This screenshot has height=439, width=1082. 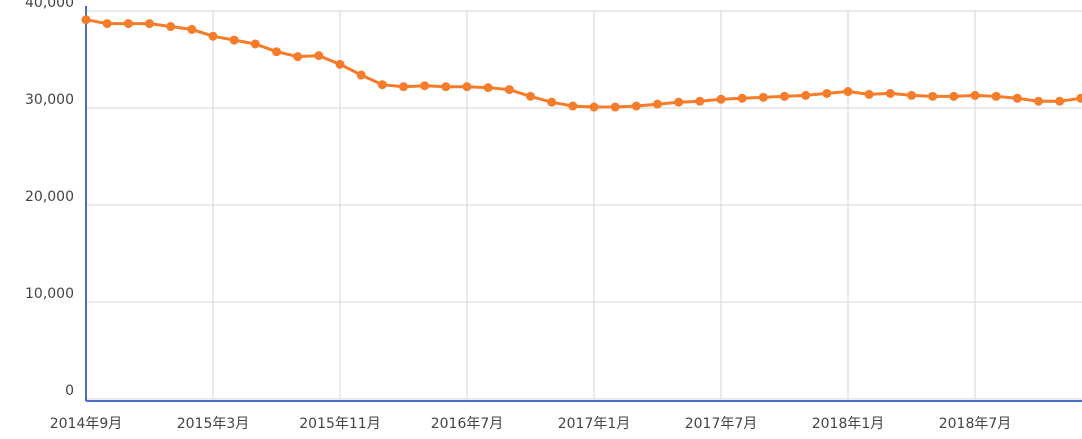 What do you see at coordinates (848, 424) in the screenshot?
I see `x-tick-label: 2018年1月` at bounding box center [848, 424].